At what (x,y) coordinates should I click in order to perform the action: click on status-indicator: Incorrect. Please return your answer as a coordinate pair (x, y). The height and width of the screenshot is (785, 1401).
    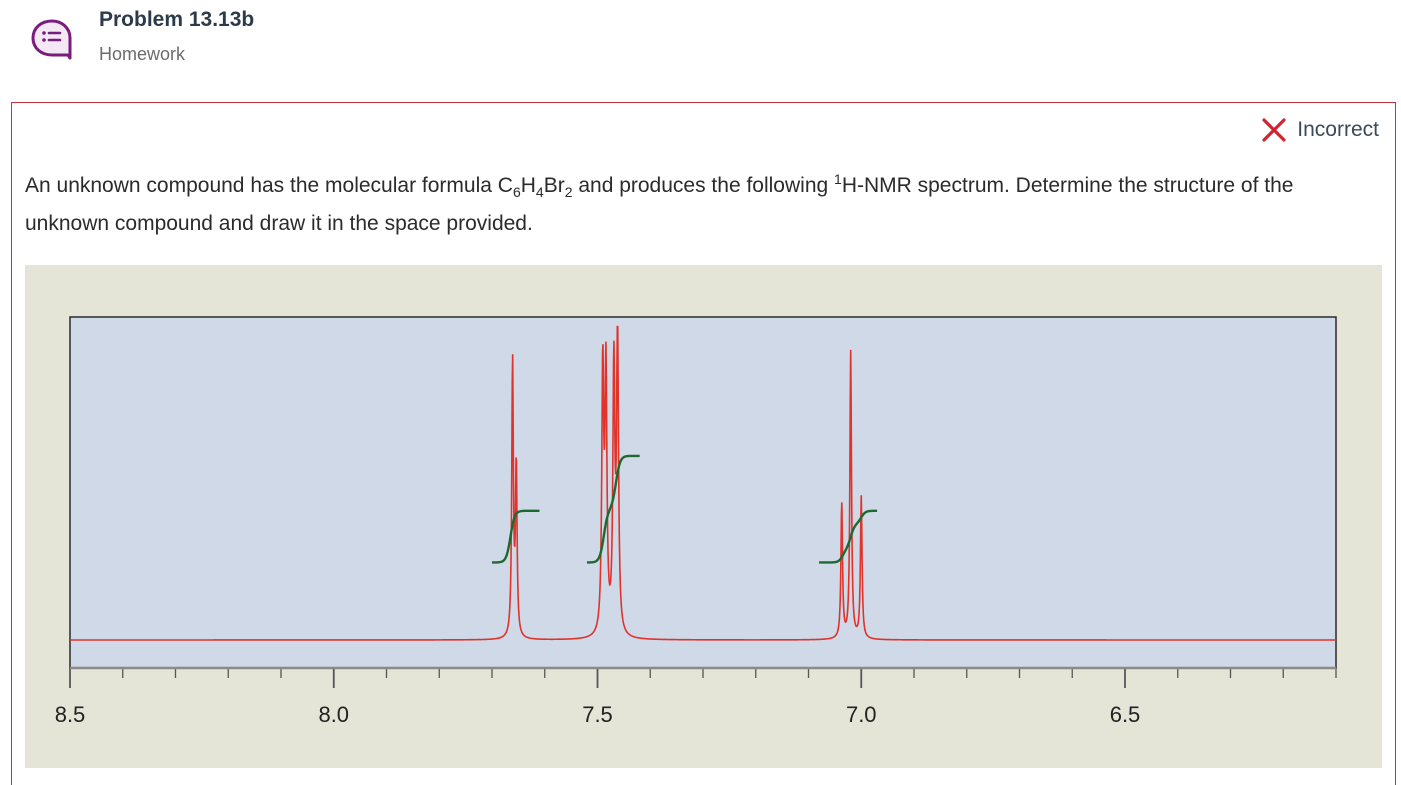
    Looking at the image, I should click on (1320, 130).